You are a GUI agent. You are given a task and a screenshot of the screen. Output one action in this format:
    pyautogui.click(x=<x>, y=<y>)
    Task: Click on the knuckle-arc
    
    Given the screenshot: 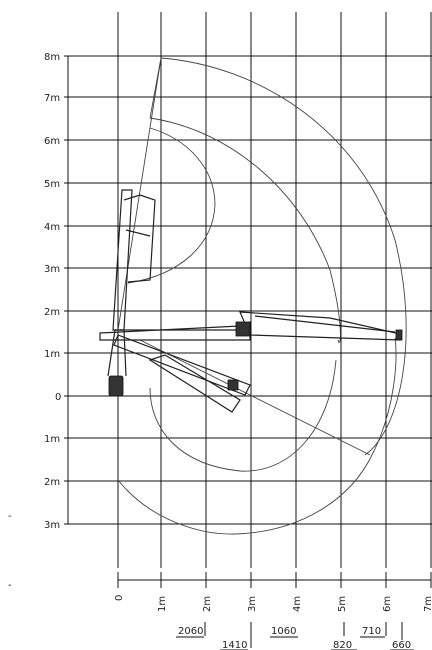 What is the action you would take?
    pyautogui.click(x=171, y=205)
    